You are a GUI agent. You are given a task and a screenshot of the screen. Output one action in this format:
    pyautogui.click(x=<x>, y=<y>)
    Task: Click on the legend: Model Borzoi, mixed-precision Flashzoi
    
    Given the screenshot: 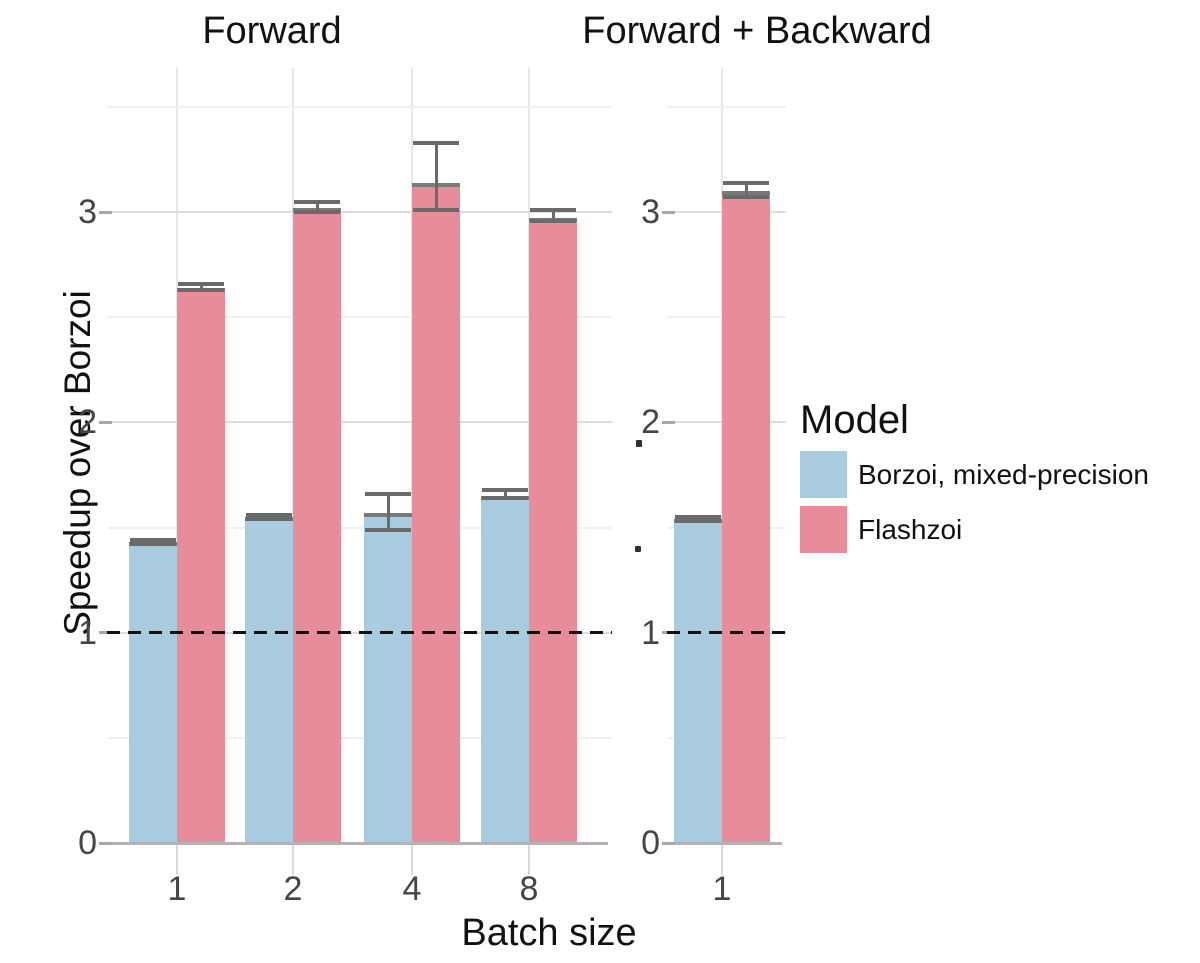 What is the action you would take?
    pyautogui.click(x=974, y=479)
    